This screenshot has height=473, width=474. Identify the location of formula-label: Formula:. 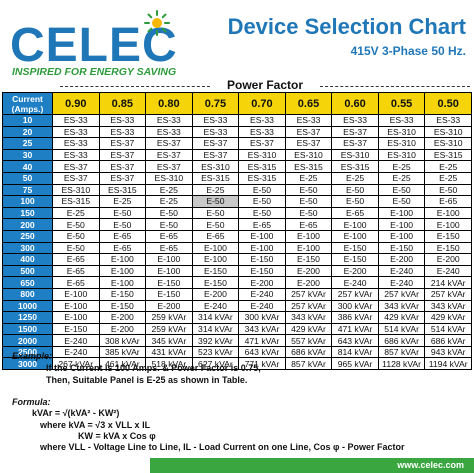
(31, 402).